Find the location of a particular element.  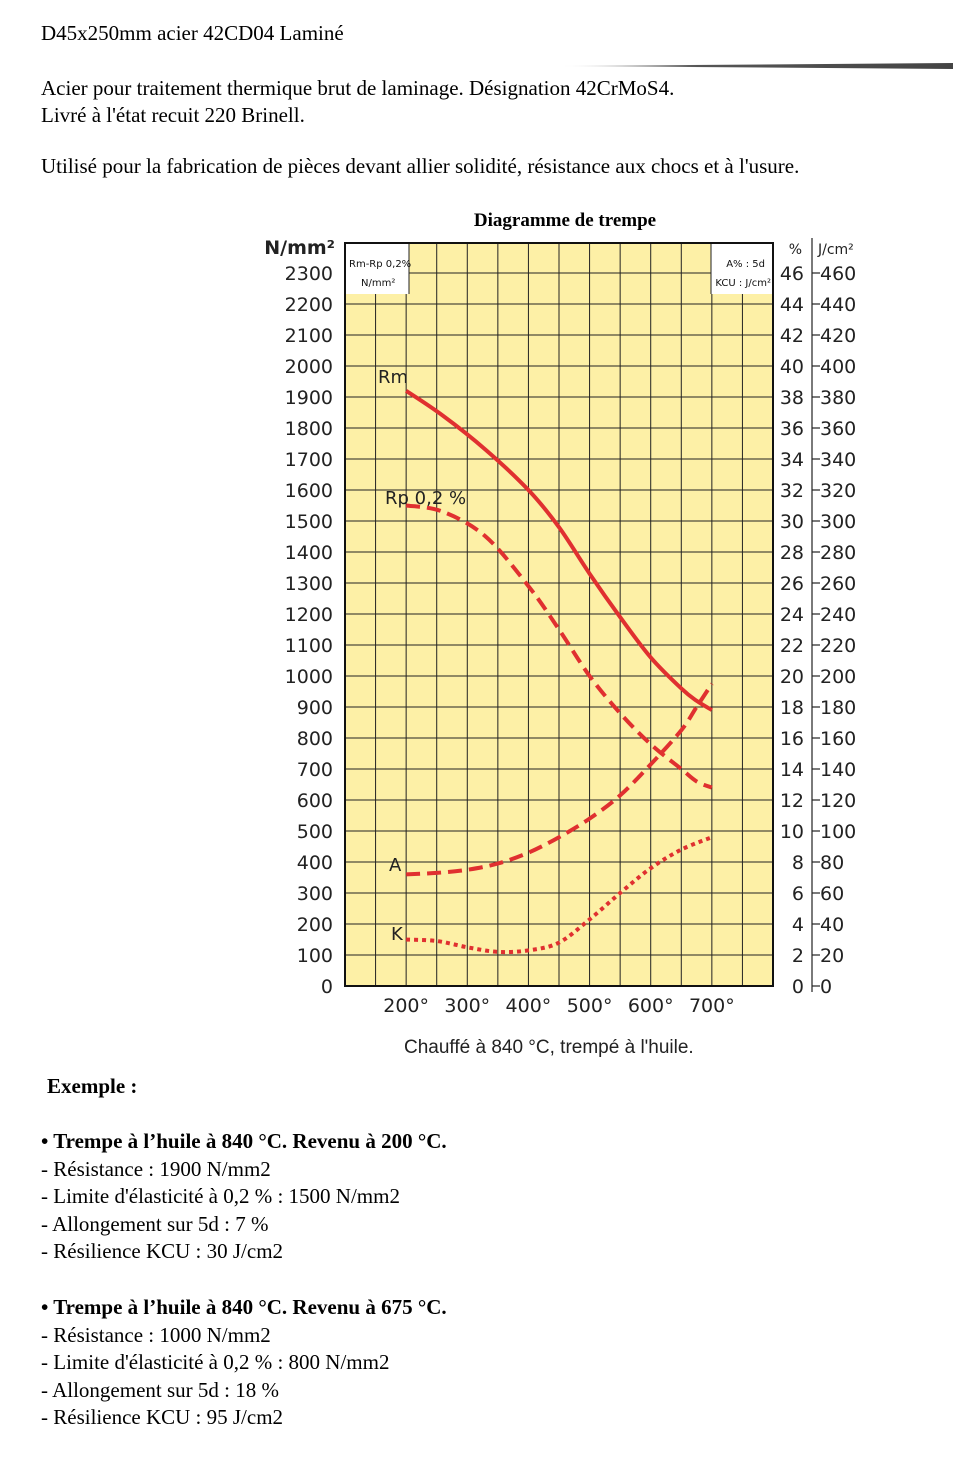

left-tick-label: 1200 is located at coordinates (309, 615).